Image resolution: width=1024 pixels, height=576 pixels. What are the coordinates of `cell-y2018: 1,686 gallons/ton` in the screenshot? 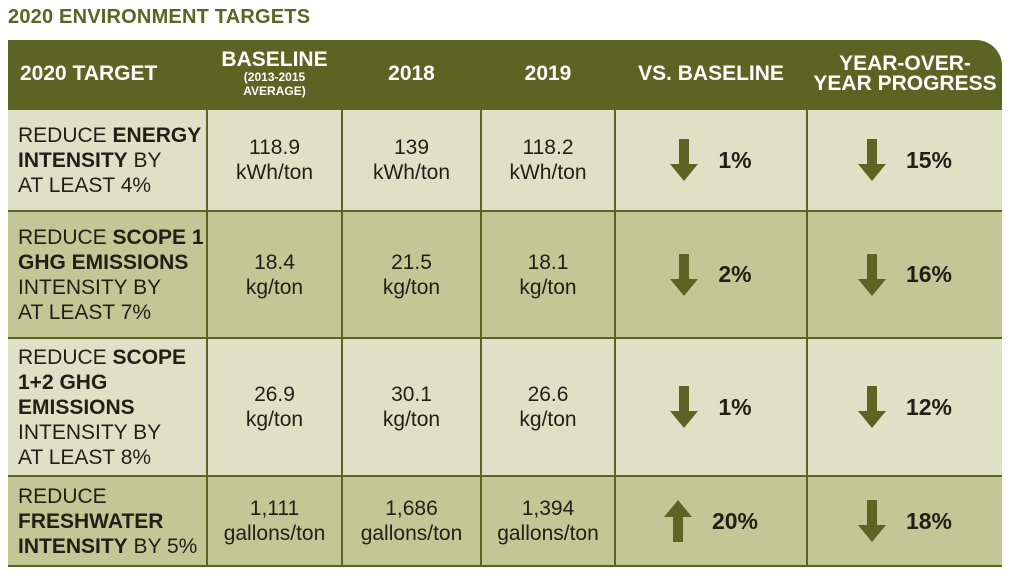 It's located at (411, 521).